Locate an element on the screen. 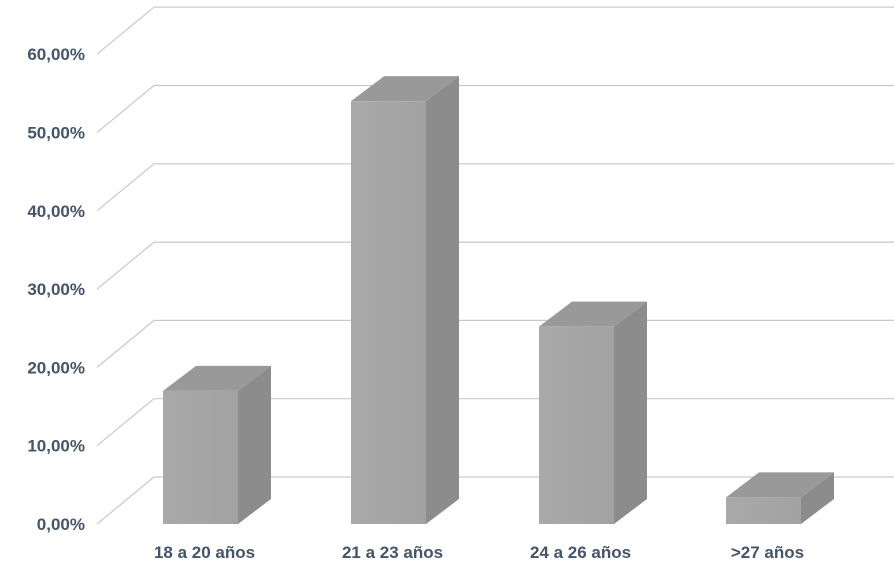 Image resolution: width=894 pixels, height=565 pixels. y-tick-label: 40,00% is located at coordinates (56, 211).